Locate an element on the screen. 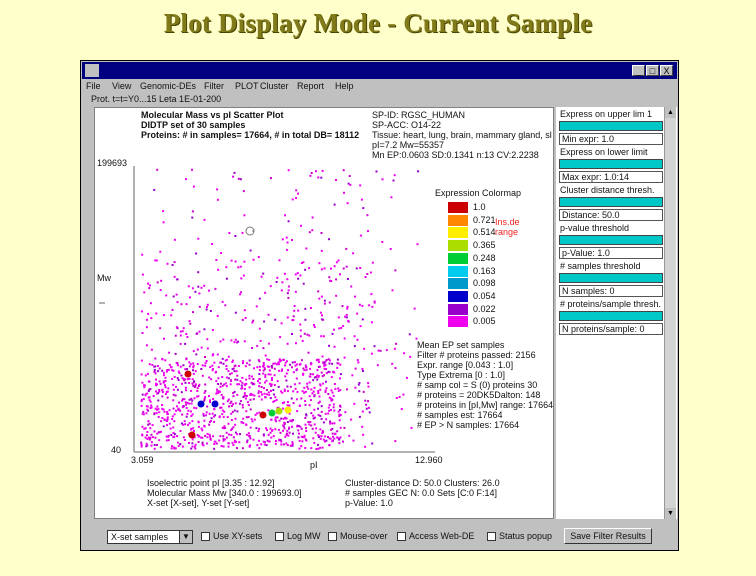 The image size is (756, 576). pvalue-threshold-label: p-value threshold is located at coordinates (595, 228).